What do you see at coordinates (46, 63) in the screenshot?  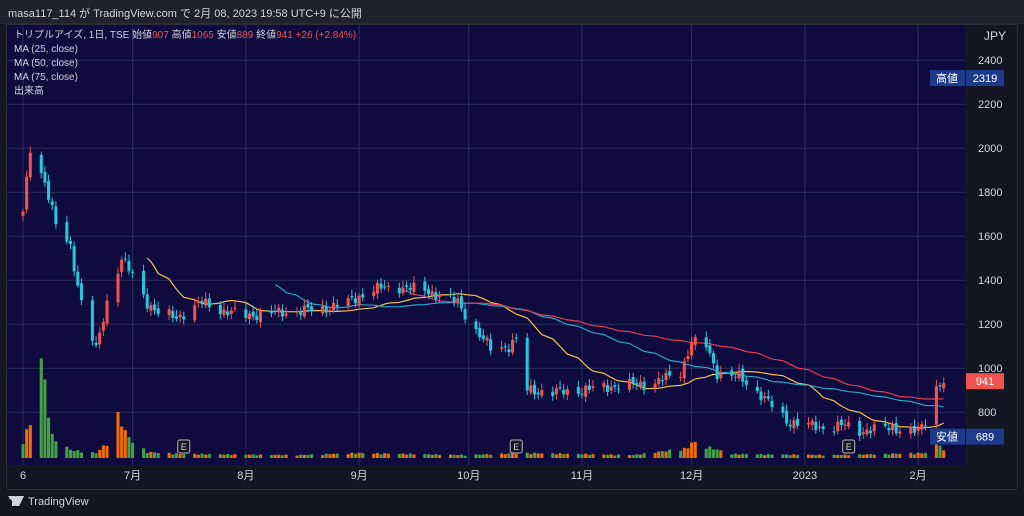 I see `legend-ma50: MA (50, close)` at bounding box center [46, 63].